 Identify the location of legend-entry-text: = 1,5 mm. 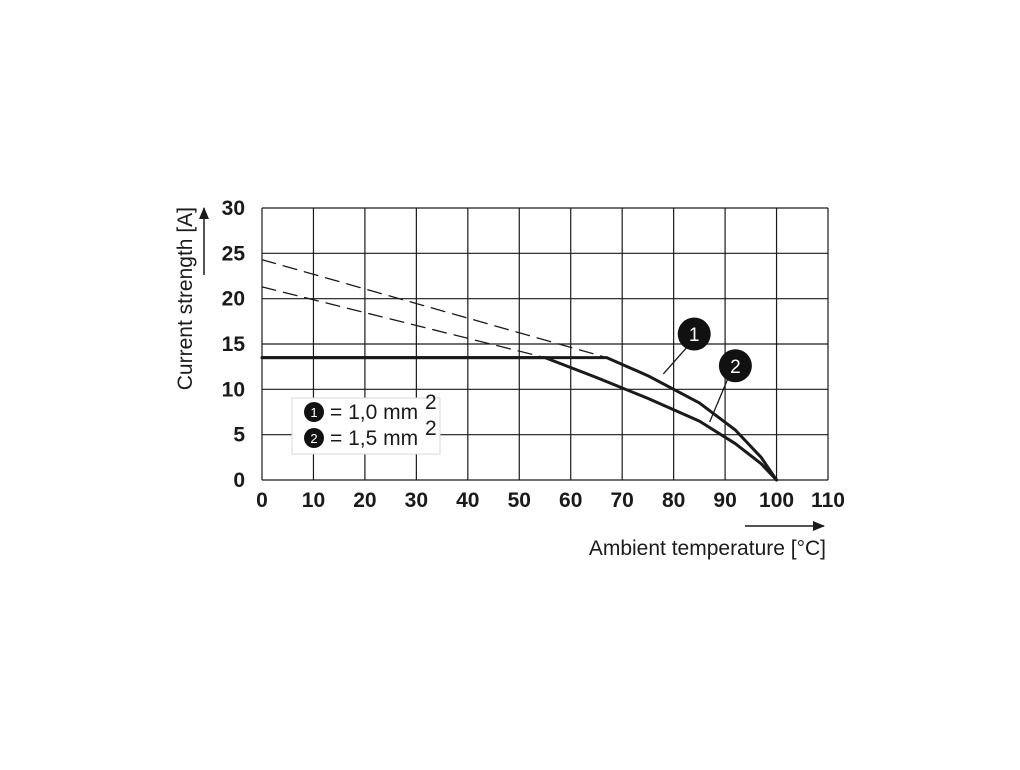
(374, 438).